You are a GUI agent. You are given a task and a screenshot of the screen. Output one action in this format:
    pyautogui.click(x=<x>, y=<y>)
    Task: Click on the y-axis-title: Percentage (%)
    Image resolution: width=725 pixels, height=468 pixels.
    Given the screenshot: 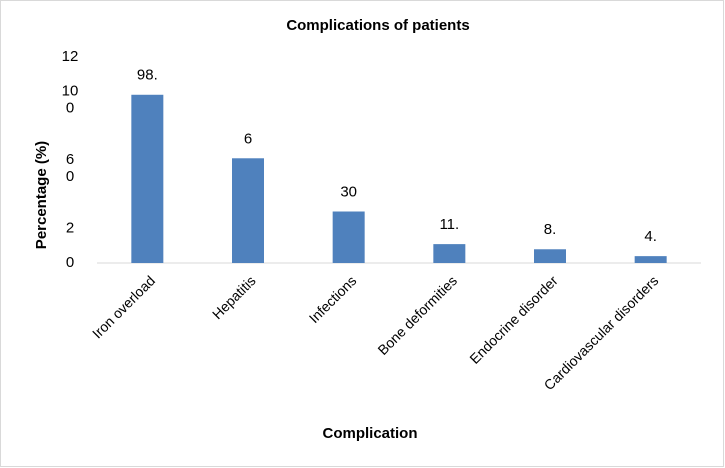 What is the action you would take?
    pyautogui.click(x=41, y=195)
    